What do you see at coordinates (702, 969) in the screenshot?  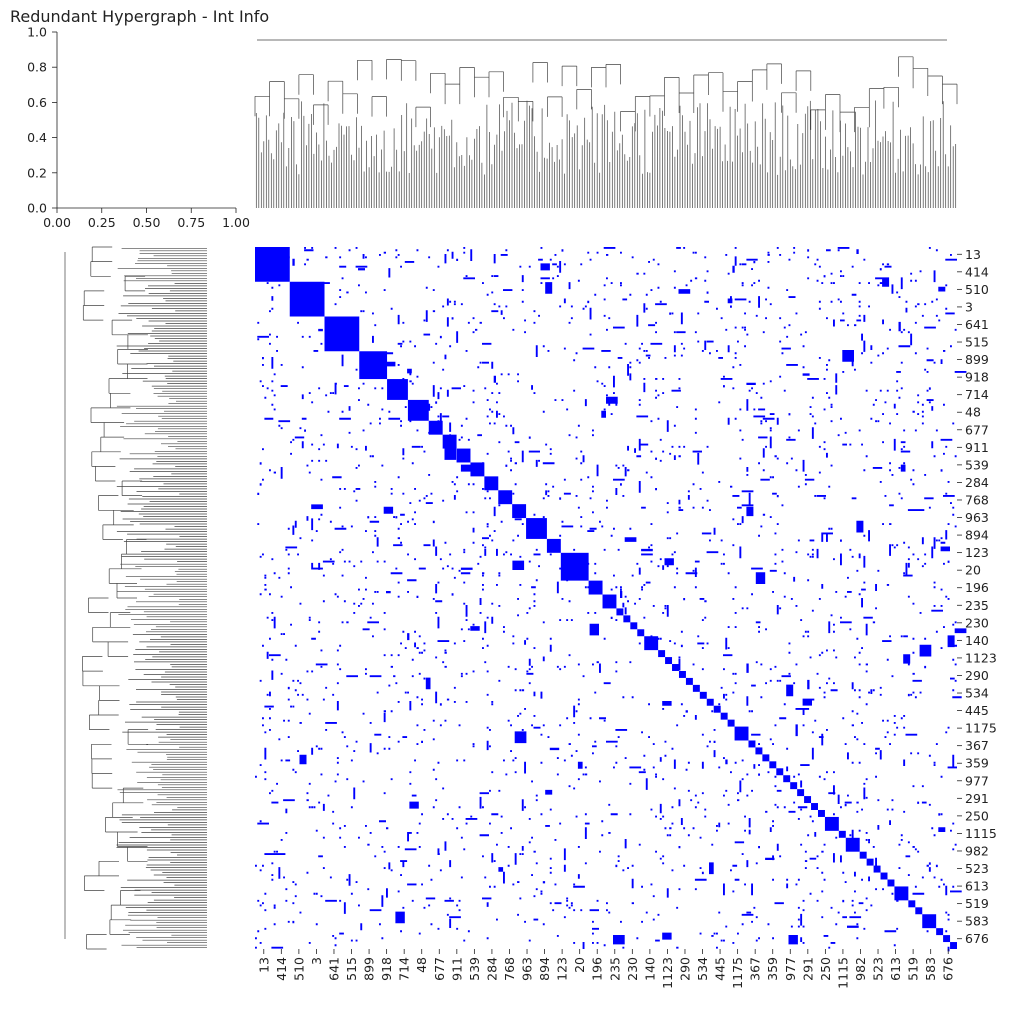 I see `column-tick-label: 534` at bounding box center [702, 969].